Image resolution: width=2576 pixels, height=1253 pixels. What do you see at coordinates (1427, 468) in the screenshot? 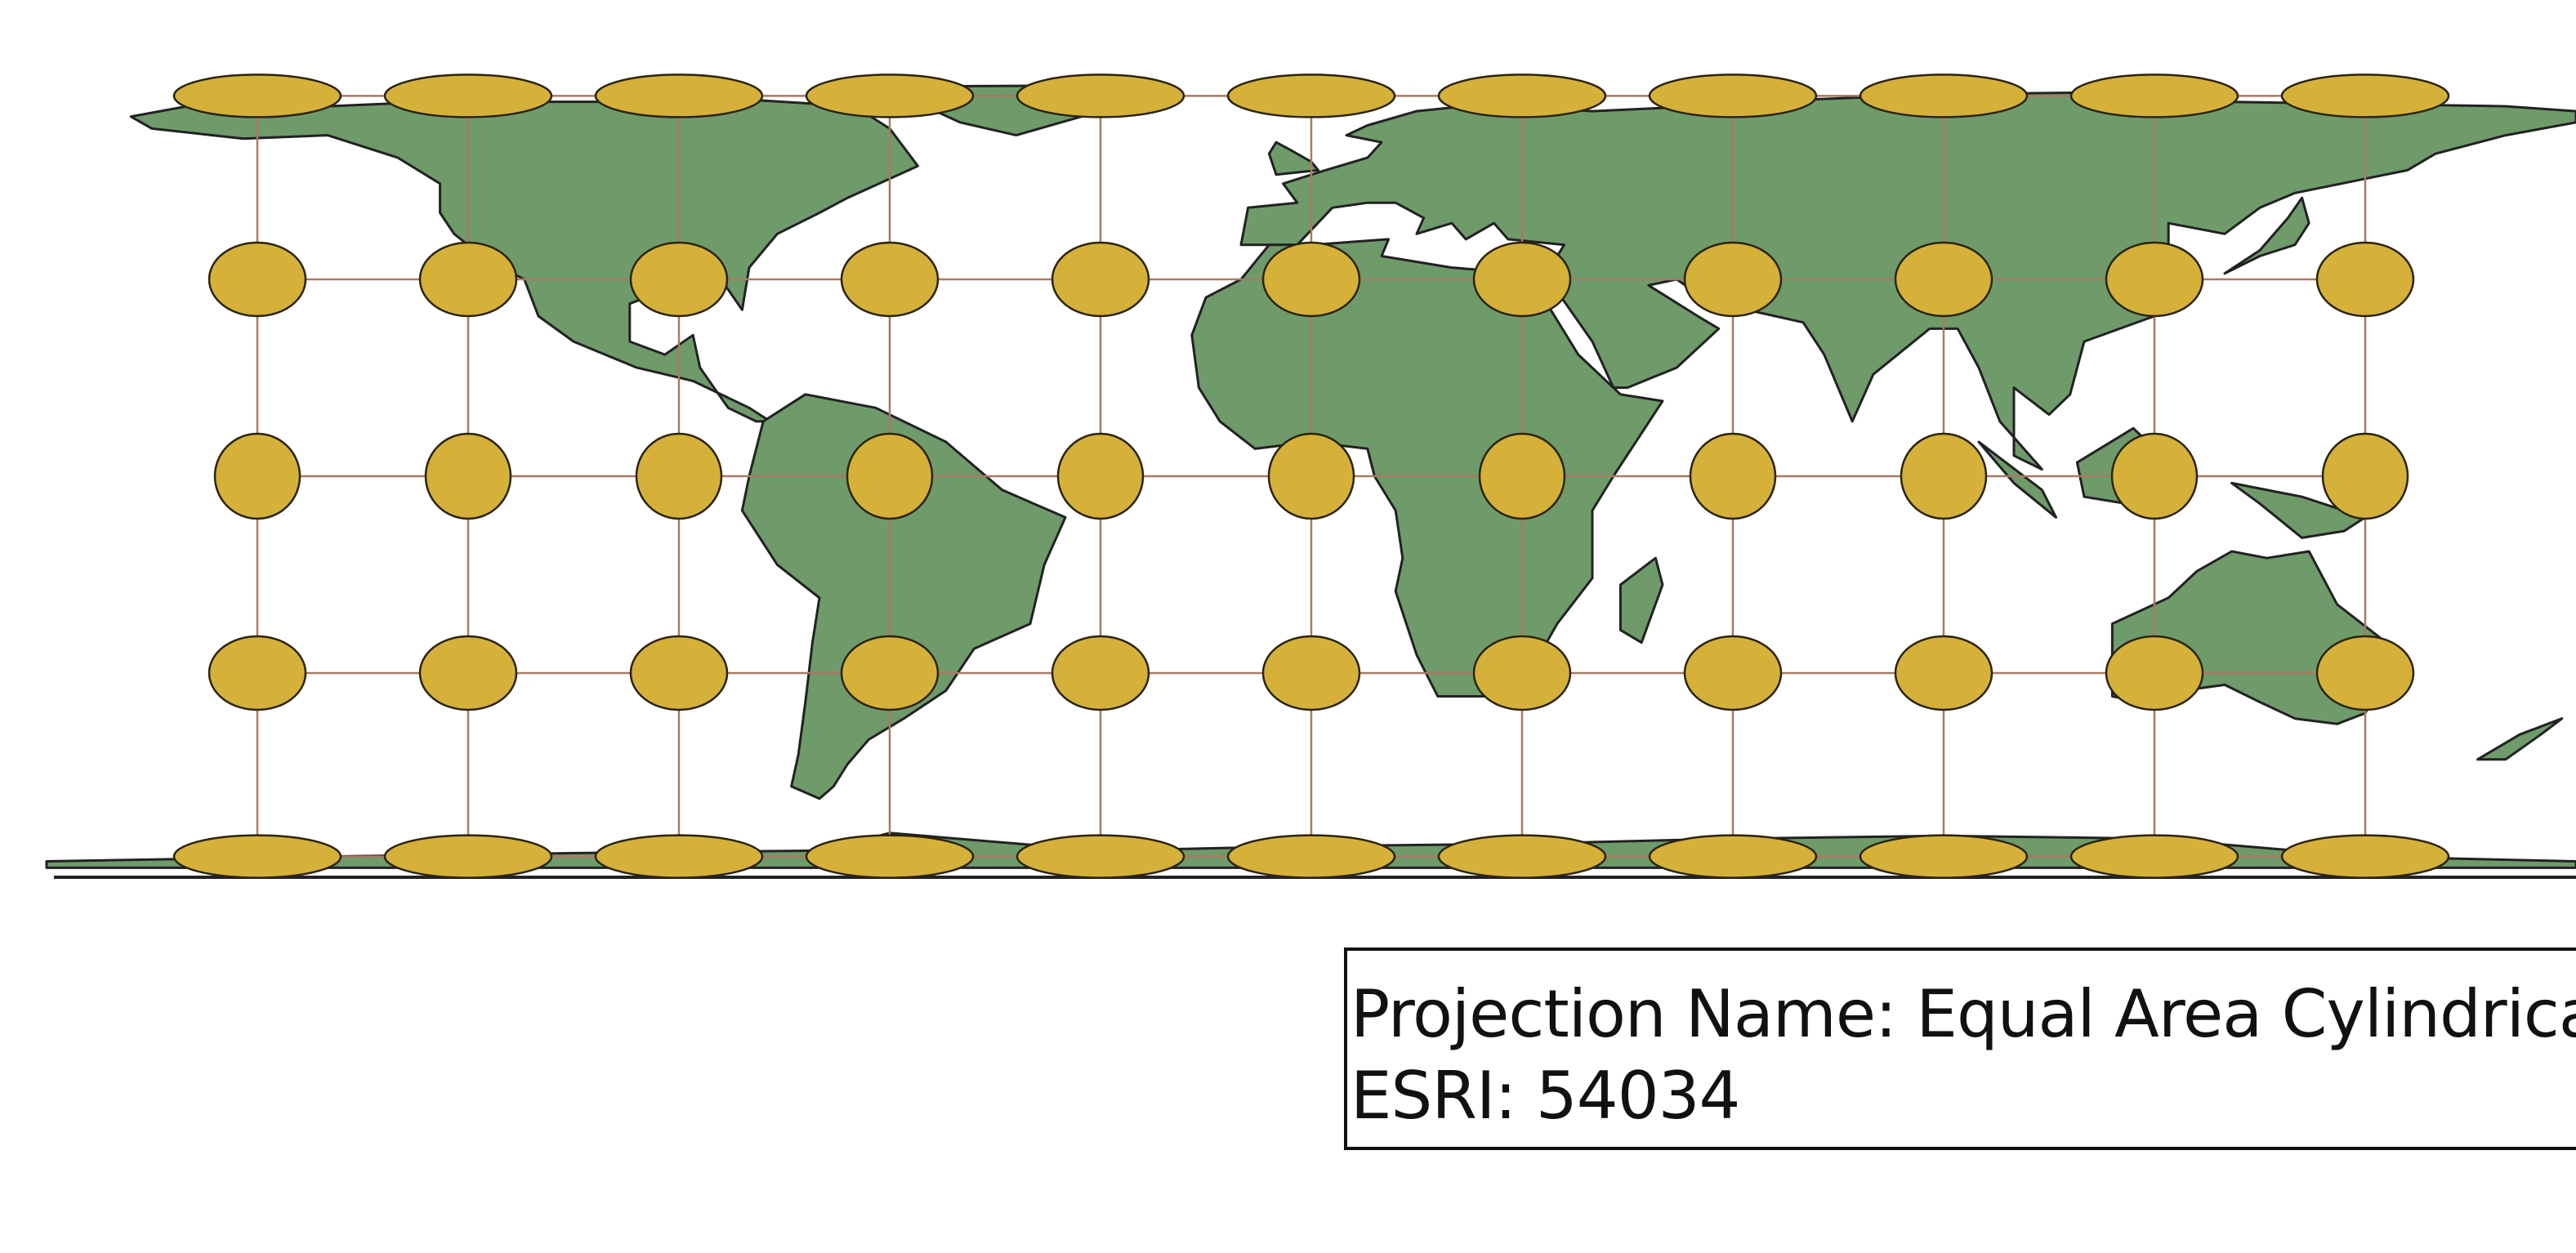
I see `africa-landmass` at bounding box center [1427, 468].